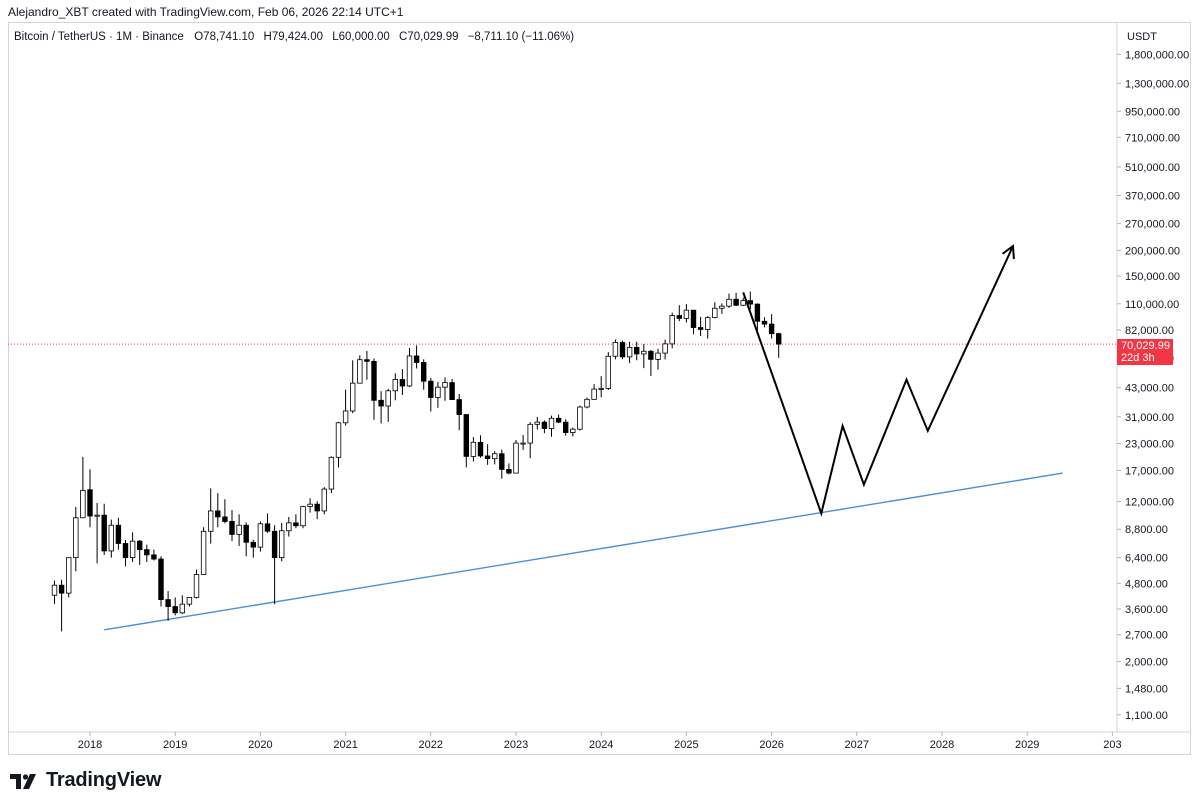  What do you see at coordinates (878, 381) in the screenshot?
I see `projection-path` at bounding box center [878, 381].